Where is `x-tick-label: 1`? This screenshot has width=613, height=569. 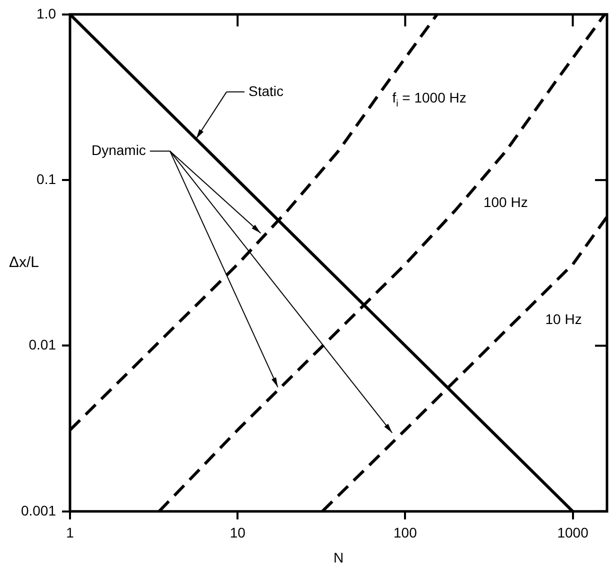
x-tick-label: 1 is located at coordinates (70, 532).